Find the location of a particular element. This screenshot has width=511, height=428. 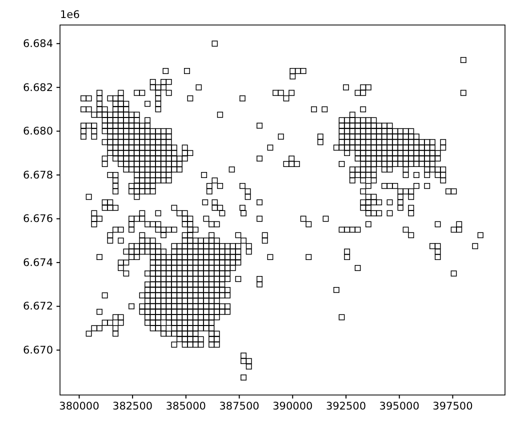

y-tick-label: 6.674 is located at coordinates (38, 262).